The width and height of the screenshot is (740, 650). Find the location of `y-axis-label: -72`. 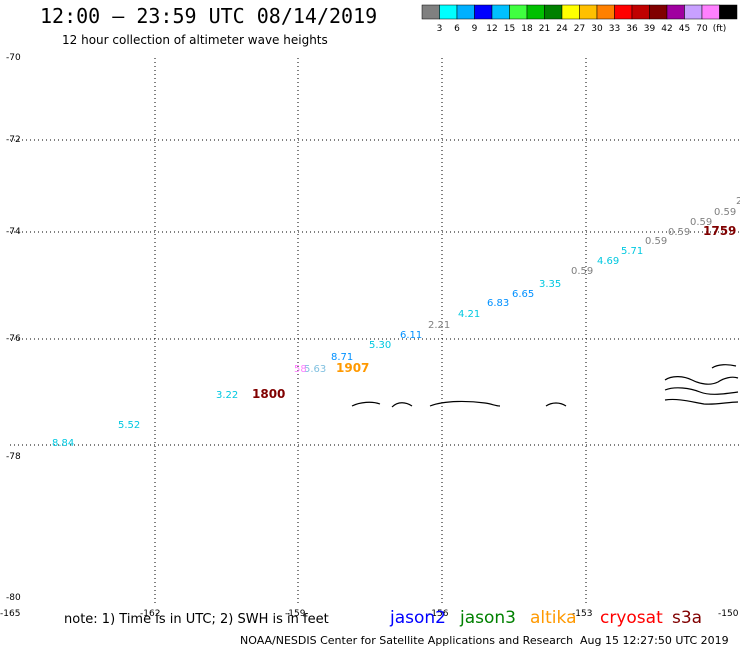

y-axis-label: -72 is located at coordinates (13, 140).